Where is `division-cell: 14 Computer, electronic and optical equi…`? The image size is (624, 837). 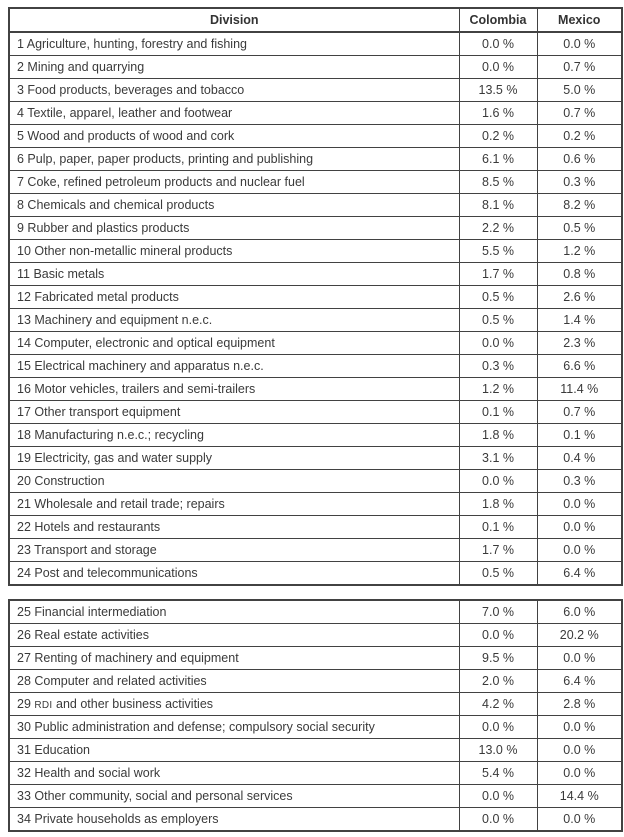
division-cell: 14 Computer, electronic and optical equi… is located at coordinates (234, 343).